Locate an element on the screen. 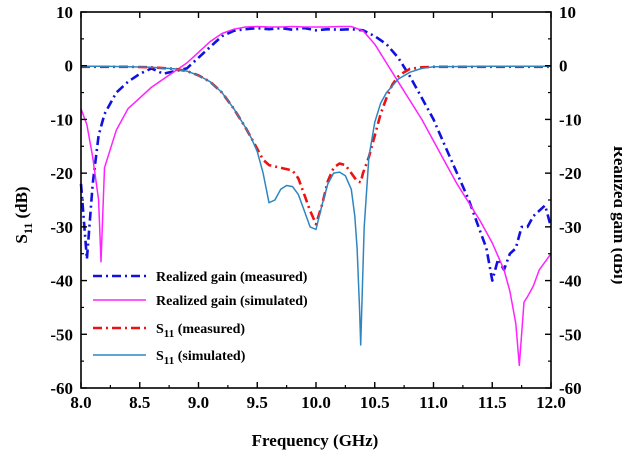 The width and height of the screenshot is (622, 460). x-tick-label: 8.0 is located at coordinates (80, 402).